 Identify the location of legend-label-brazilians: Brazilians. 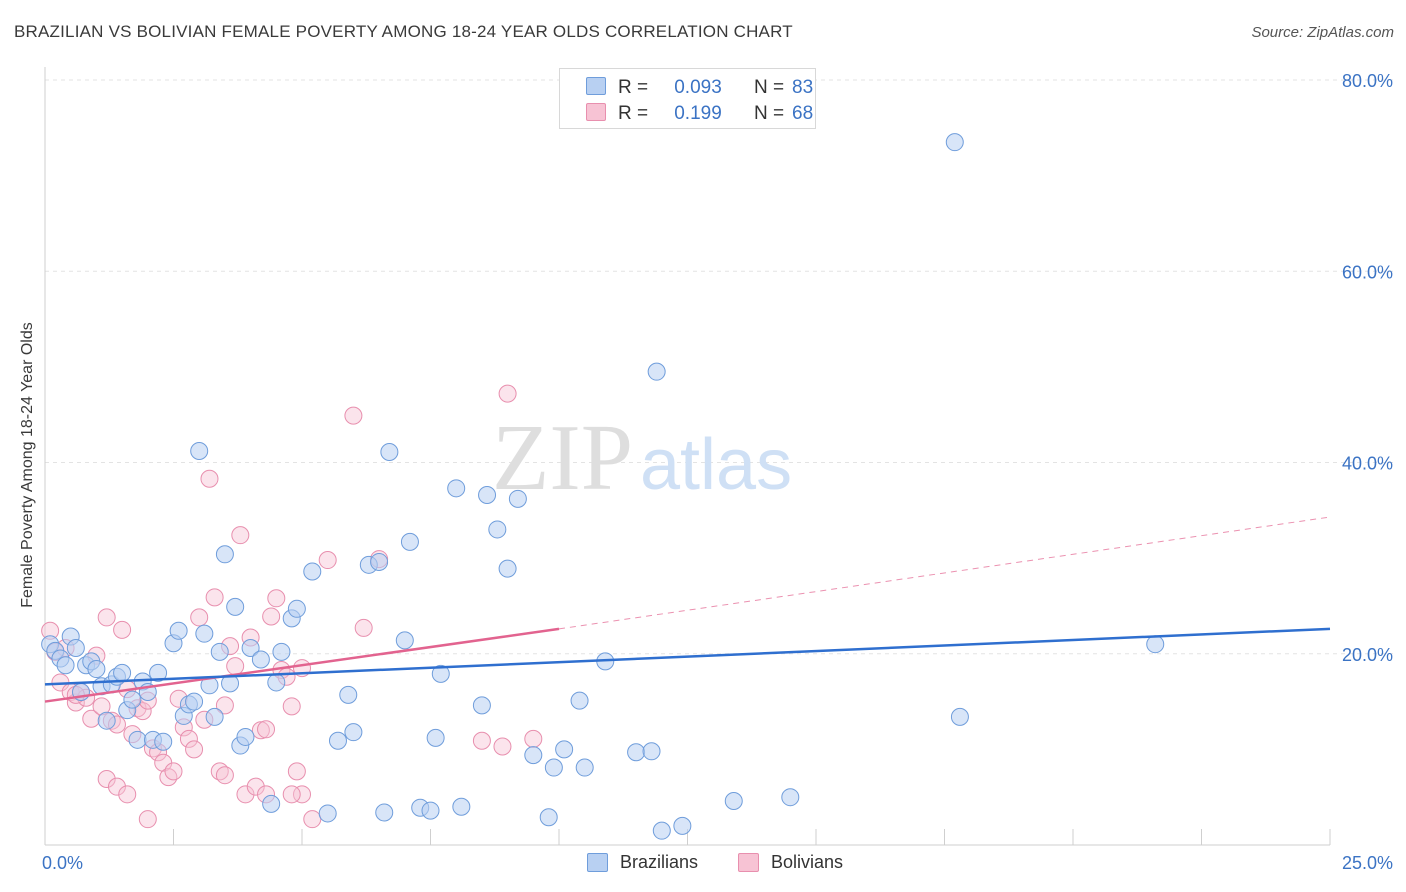
(659, 862).